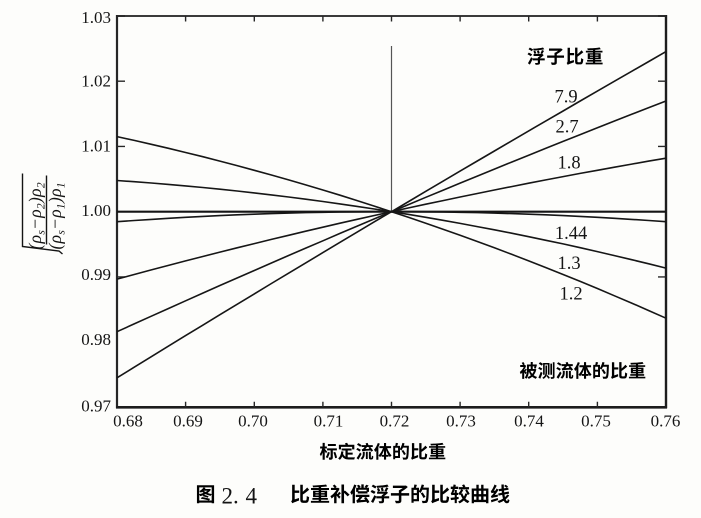 The image size is (701, 518). What do you see at coordinates (128, 421) in the screenshot?
I see `svg-text: 0.68` at bounding box center [128, 421].